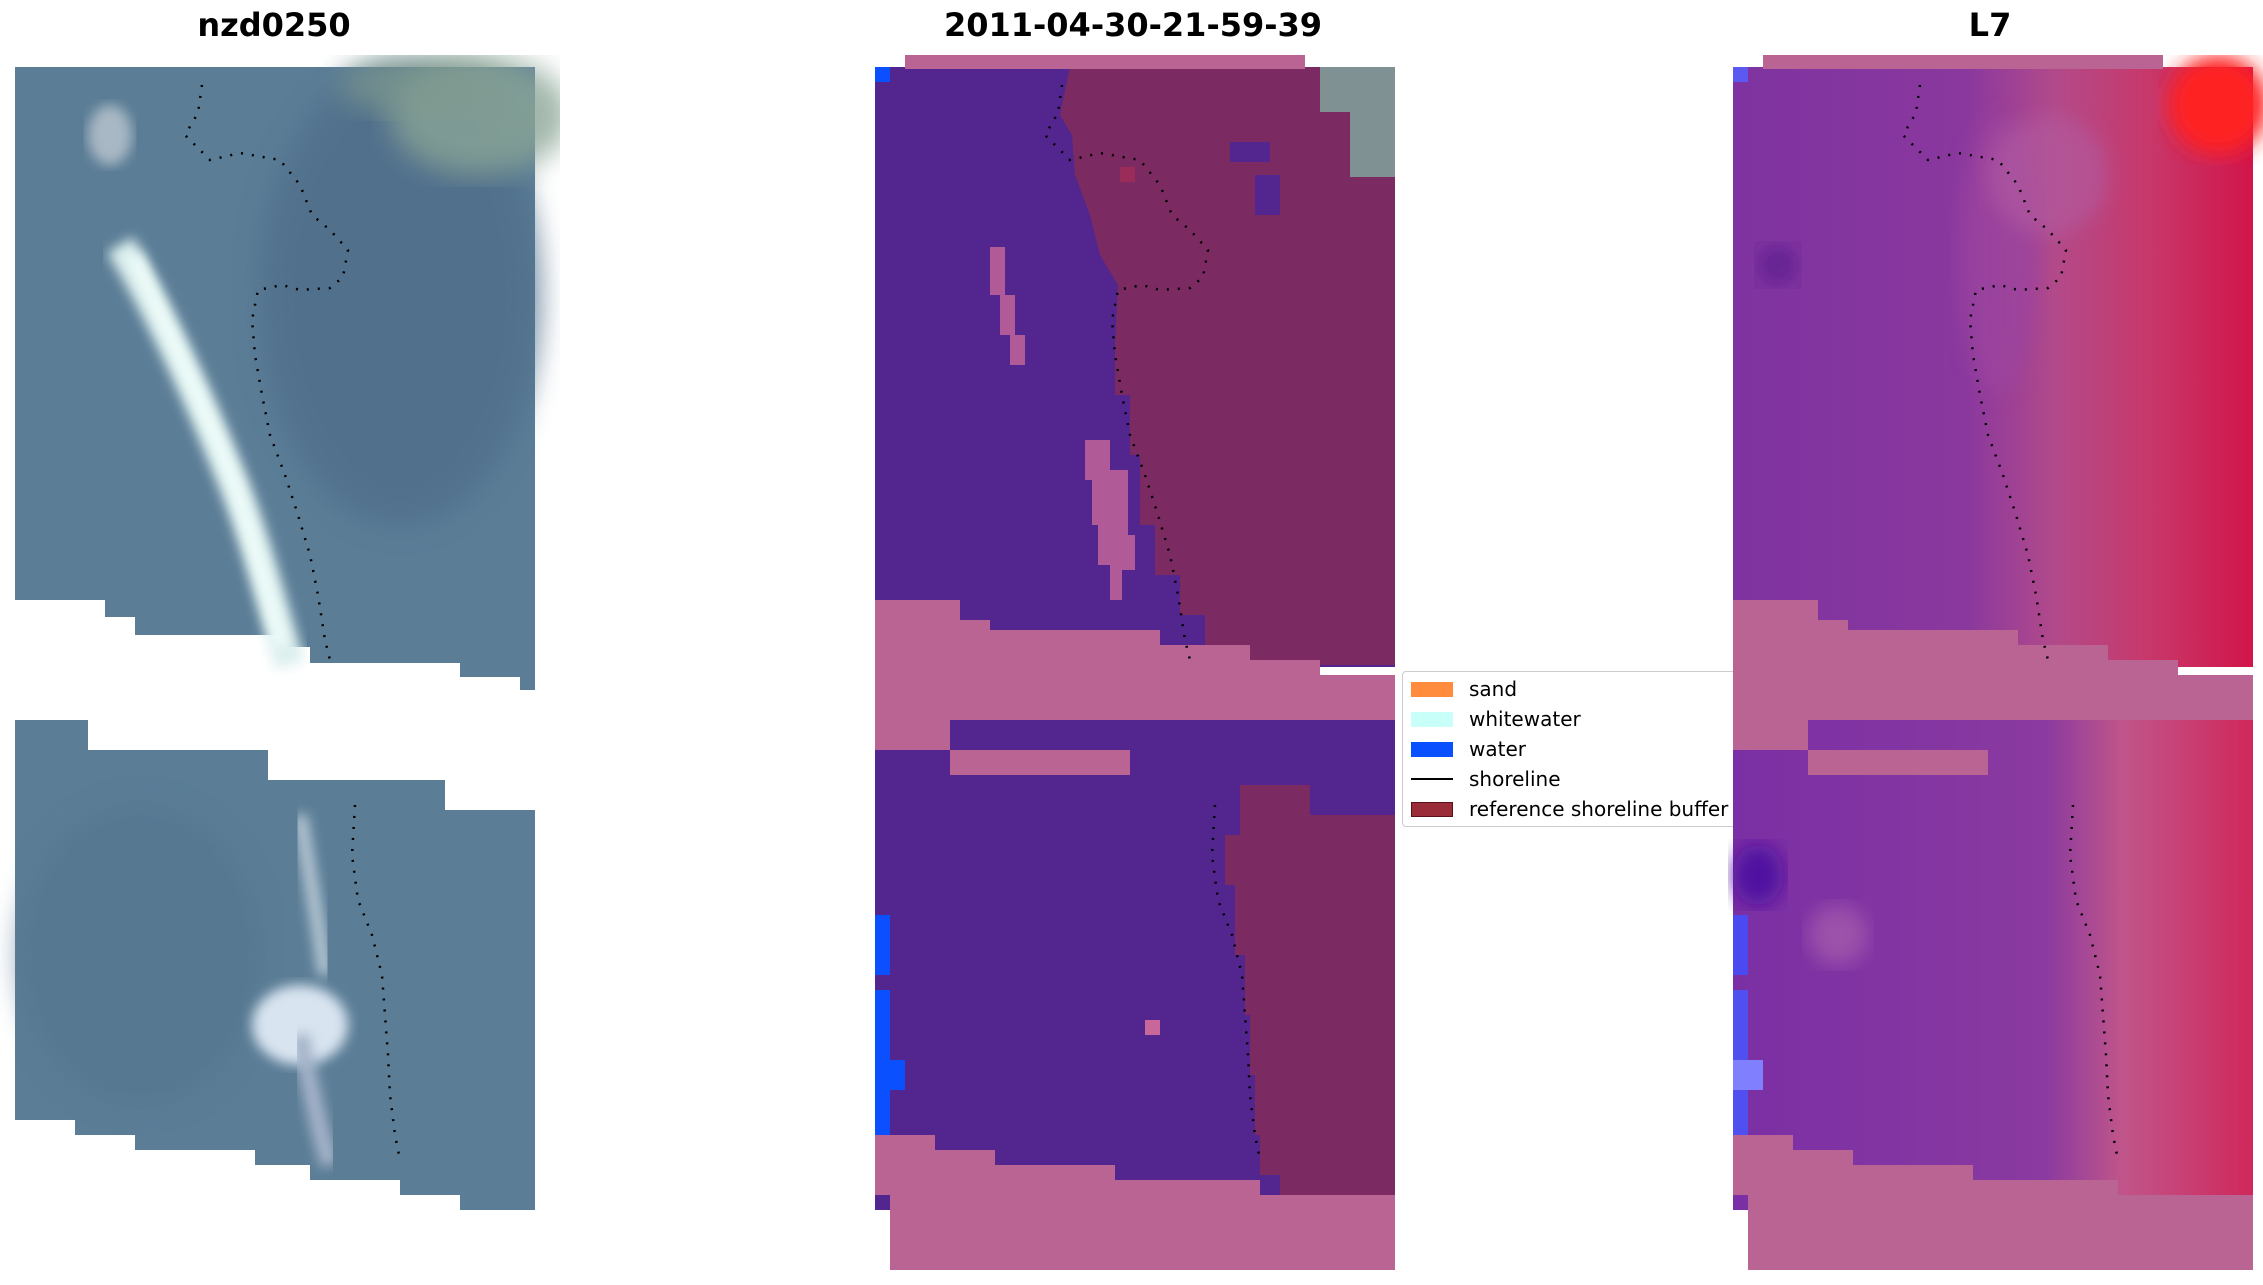 The height and width of the screenshot is (1285, 2263). I want to click on sand-swatch, so click(1432, 689).